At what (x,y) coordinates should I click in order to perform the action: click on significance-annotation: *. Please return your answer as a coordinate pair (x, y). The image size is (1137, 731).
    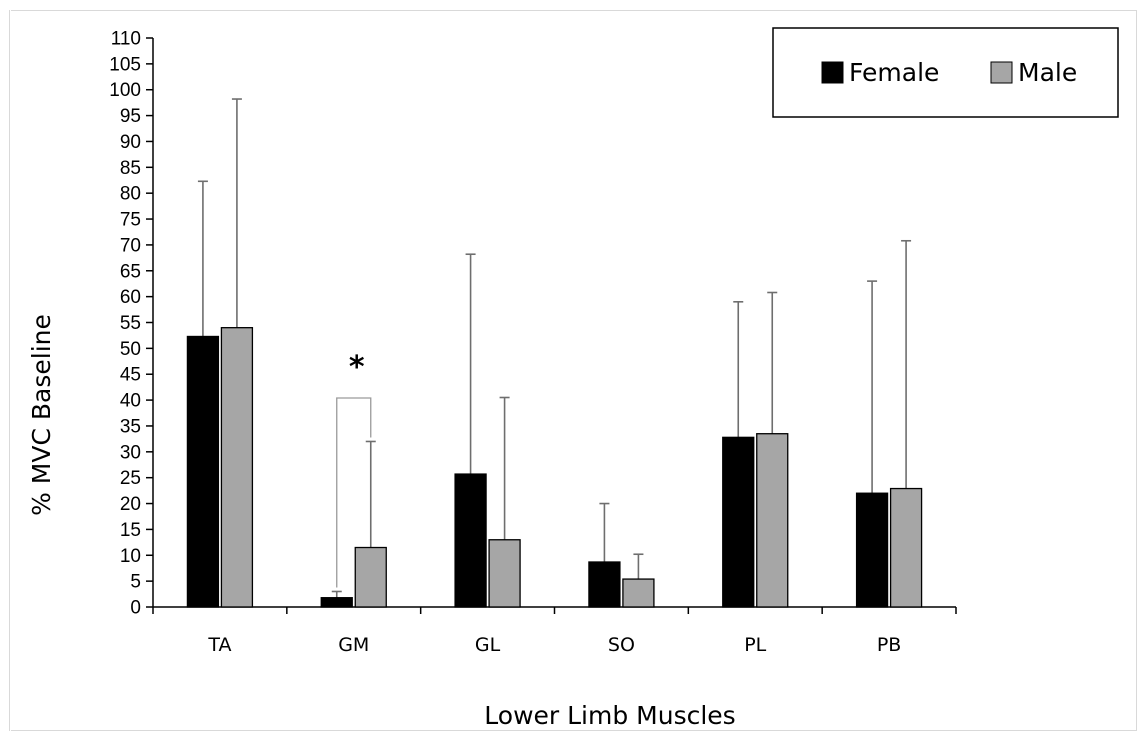
    Looking at the image, I should click on (354, 469).